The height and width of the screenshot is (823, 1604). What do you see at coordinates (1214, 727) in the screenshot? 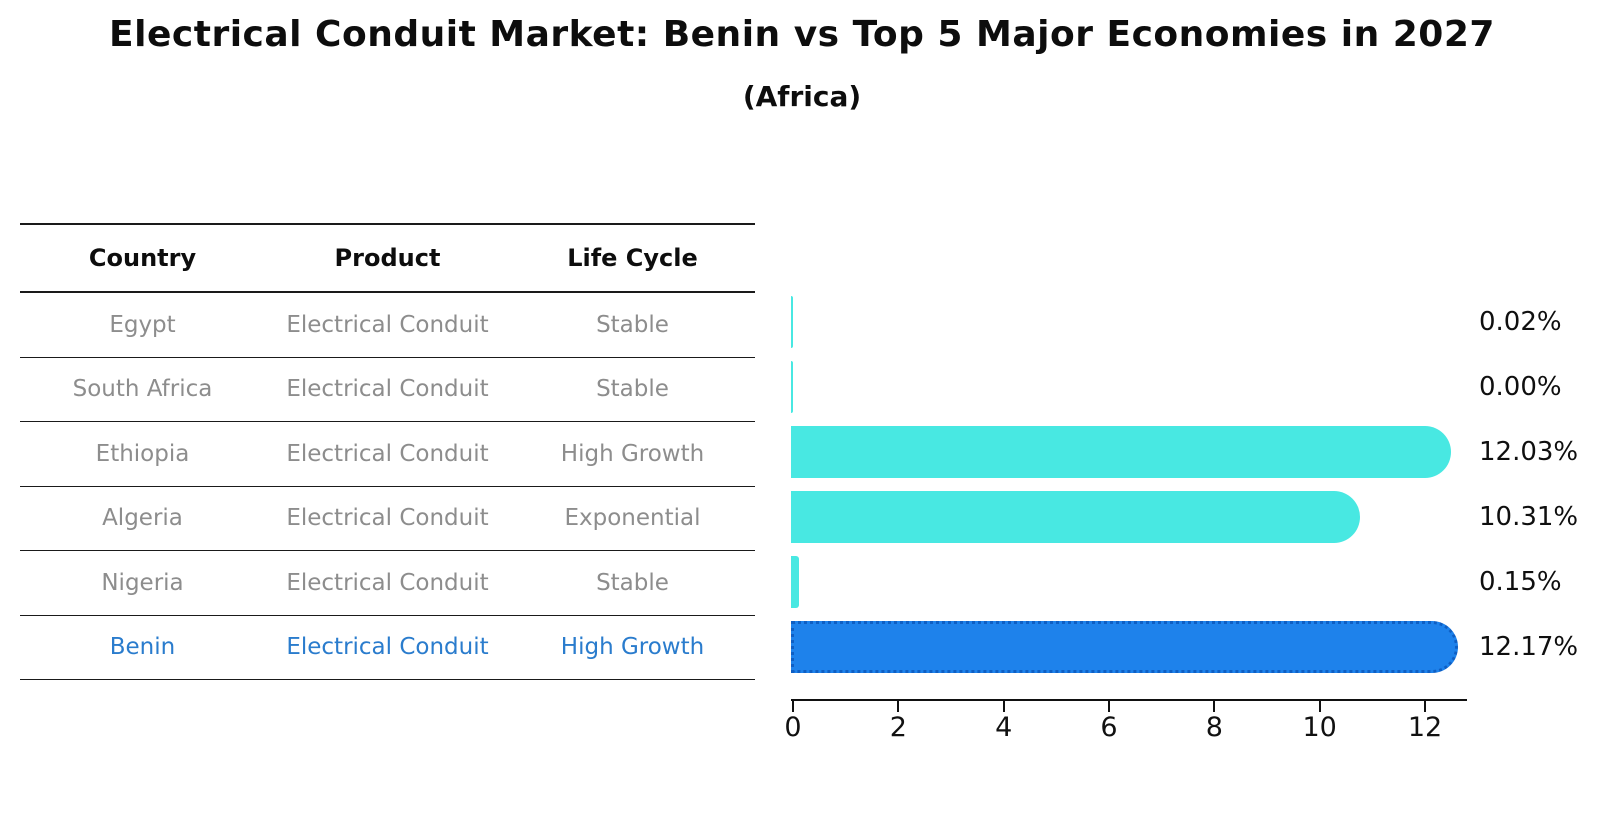
I see `x-tick-label-8: 8` at bounding box center [1214, 727].